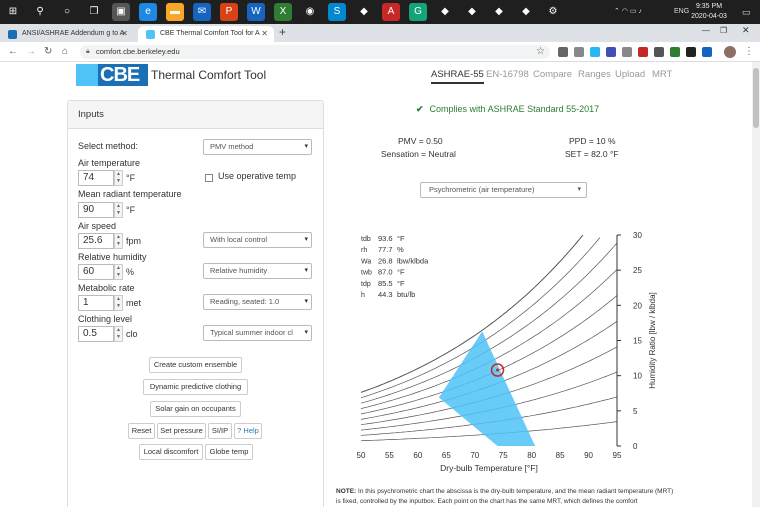 This screenshot has height=507, width=760. I want to click on mrt-stepper: ▲ ▼, so click(118, 210).